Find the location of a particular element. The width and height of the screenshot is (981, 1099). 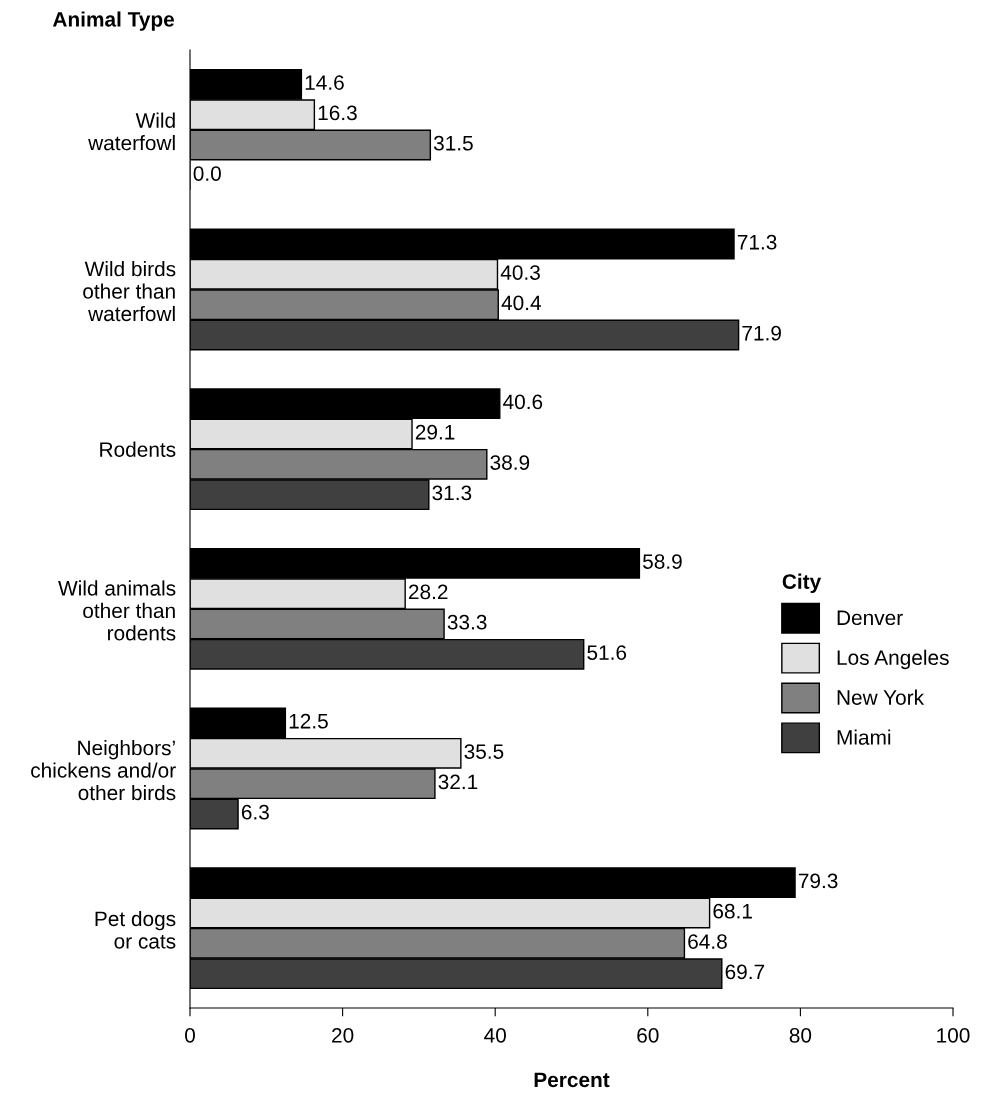

legend-label: Los Angeles is located at coordinates (893, 659).